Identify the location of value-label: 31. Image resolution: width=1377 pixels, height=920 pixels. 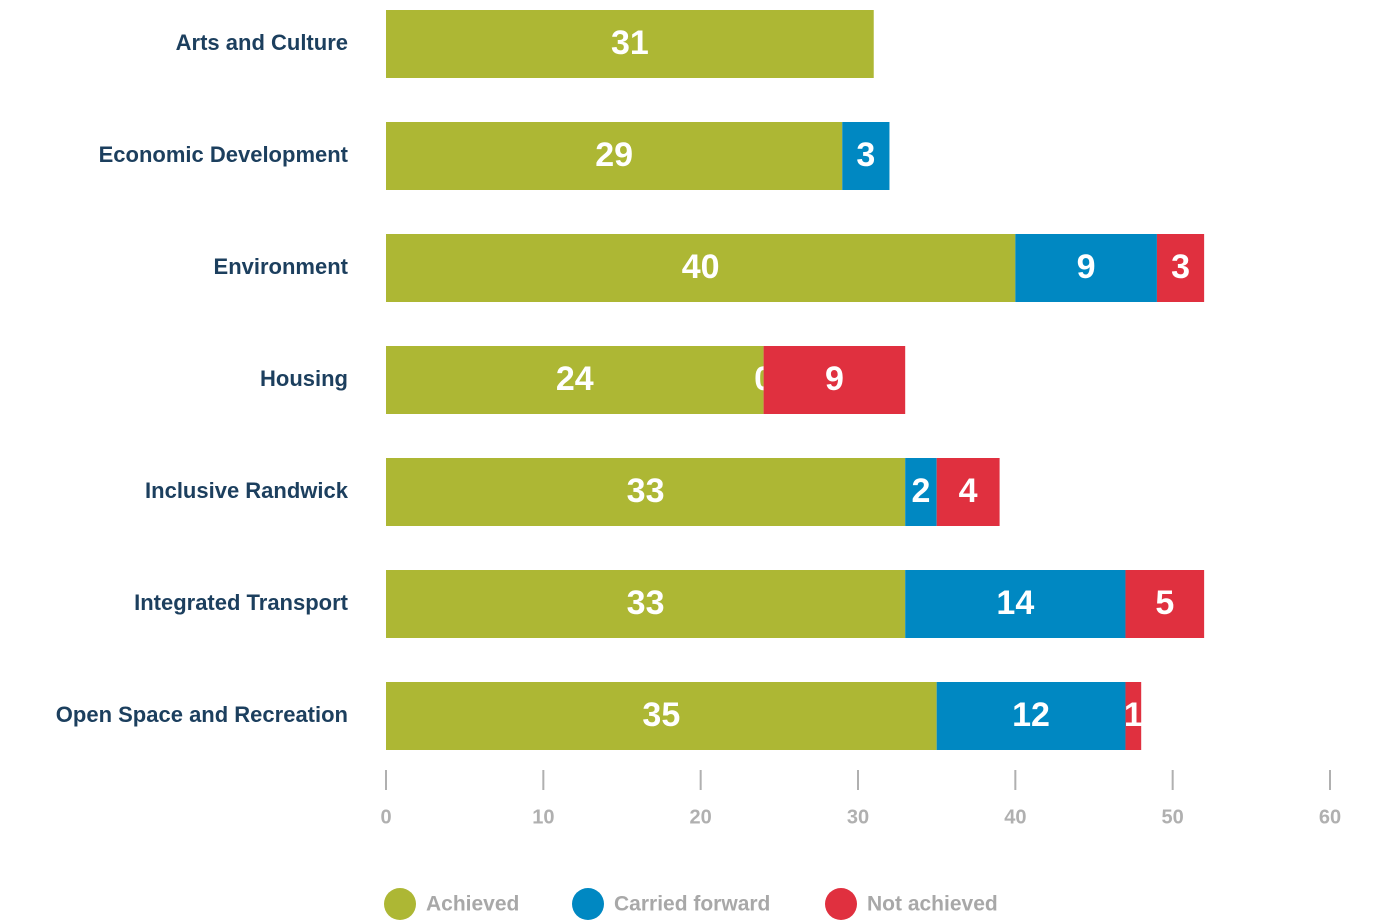
(630, 43).